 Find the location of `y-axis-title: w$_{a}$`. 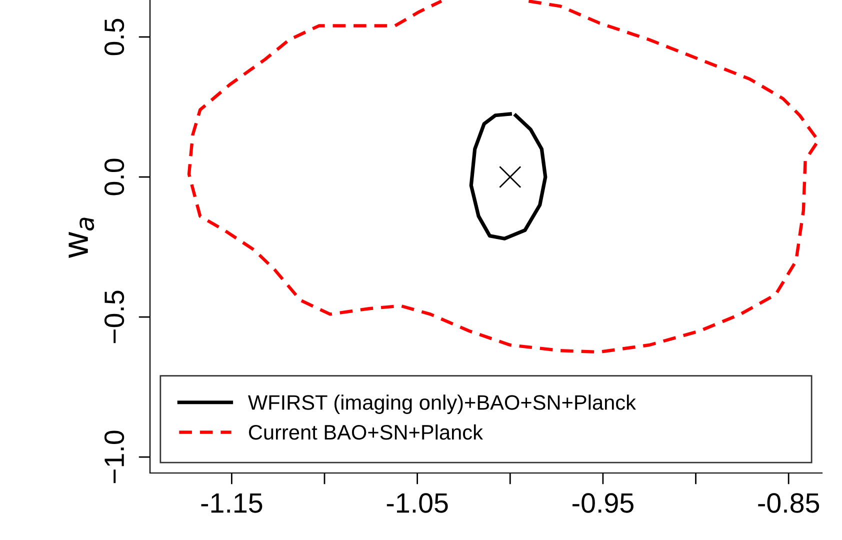

y-axis-title: w$_{a}$ is located at coordinates (81, 238).